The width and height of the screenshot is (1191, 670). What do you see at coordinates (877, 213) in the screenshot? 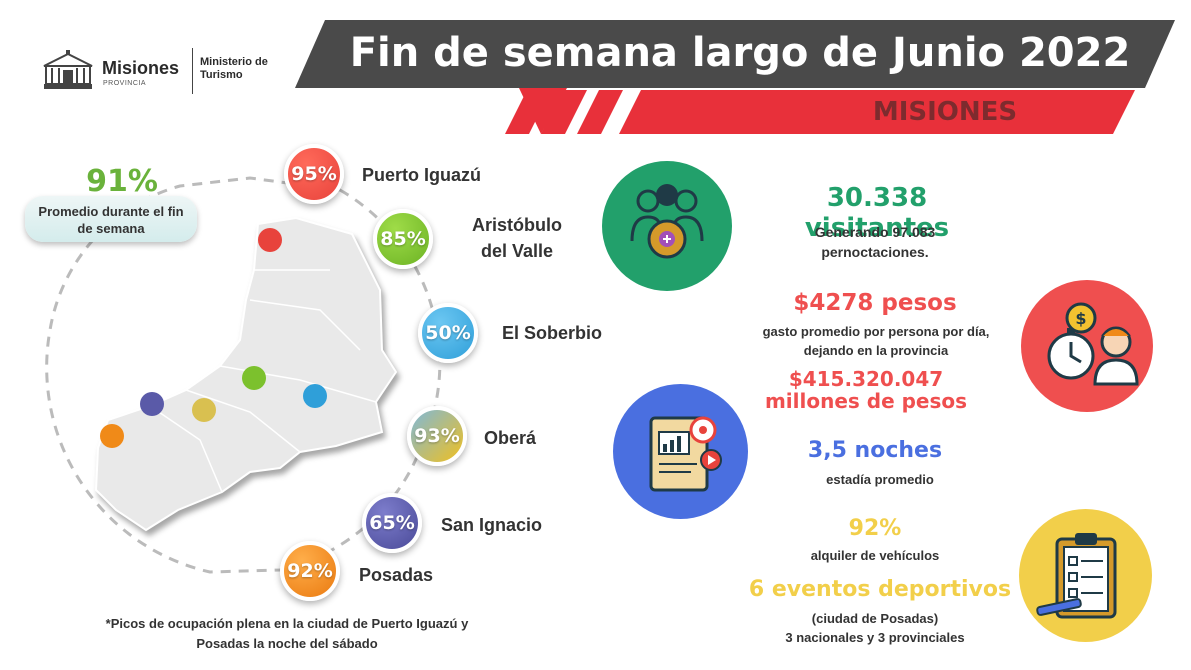
I see `visitors-value: 30.338 visitantes` at bounding box center [877, 213].